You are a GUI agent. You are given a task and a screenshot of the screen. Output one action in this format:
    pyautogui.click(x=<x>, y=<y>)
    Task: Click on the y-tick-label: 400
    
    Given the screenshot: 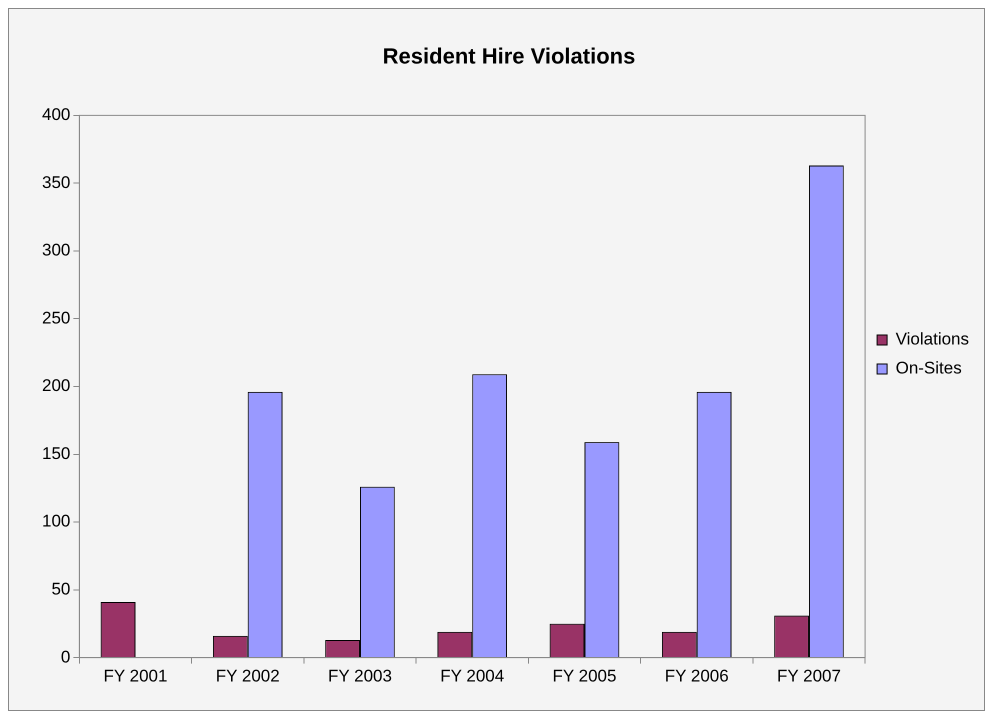 What is the action you would take?
    pyautogui.click(x=56, y=114)
    